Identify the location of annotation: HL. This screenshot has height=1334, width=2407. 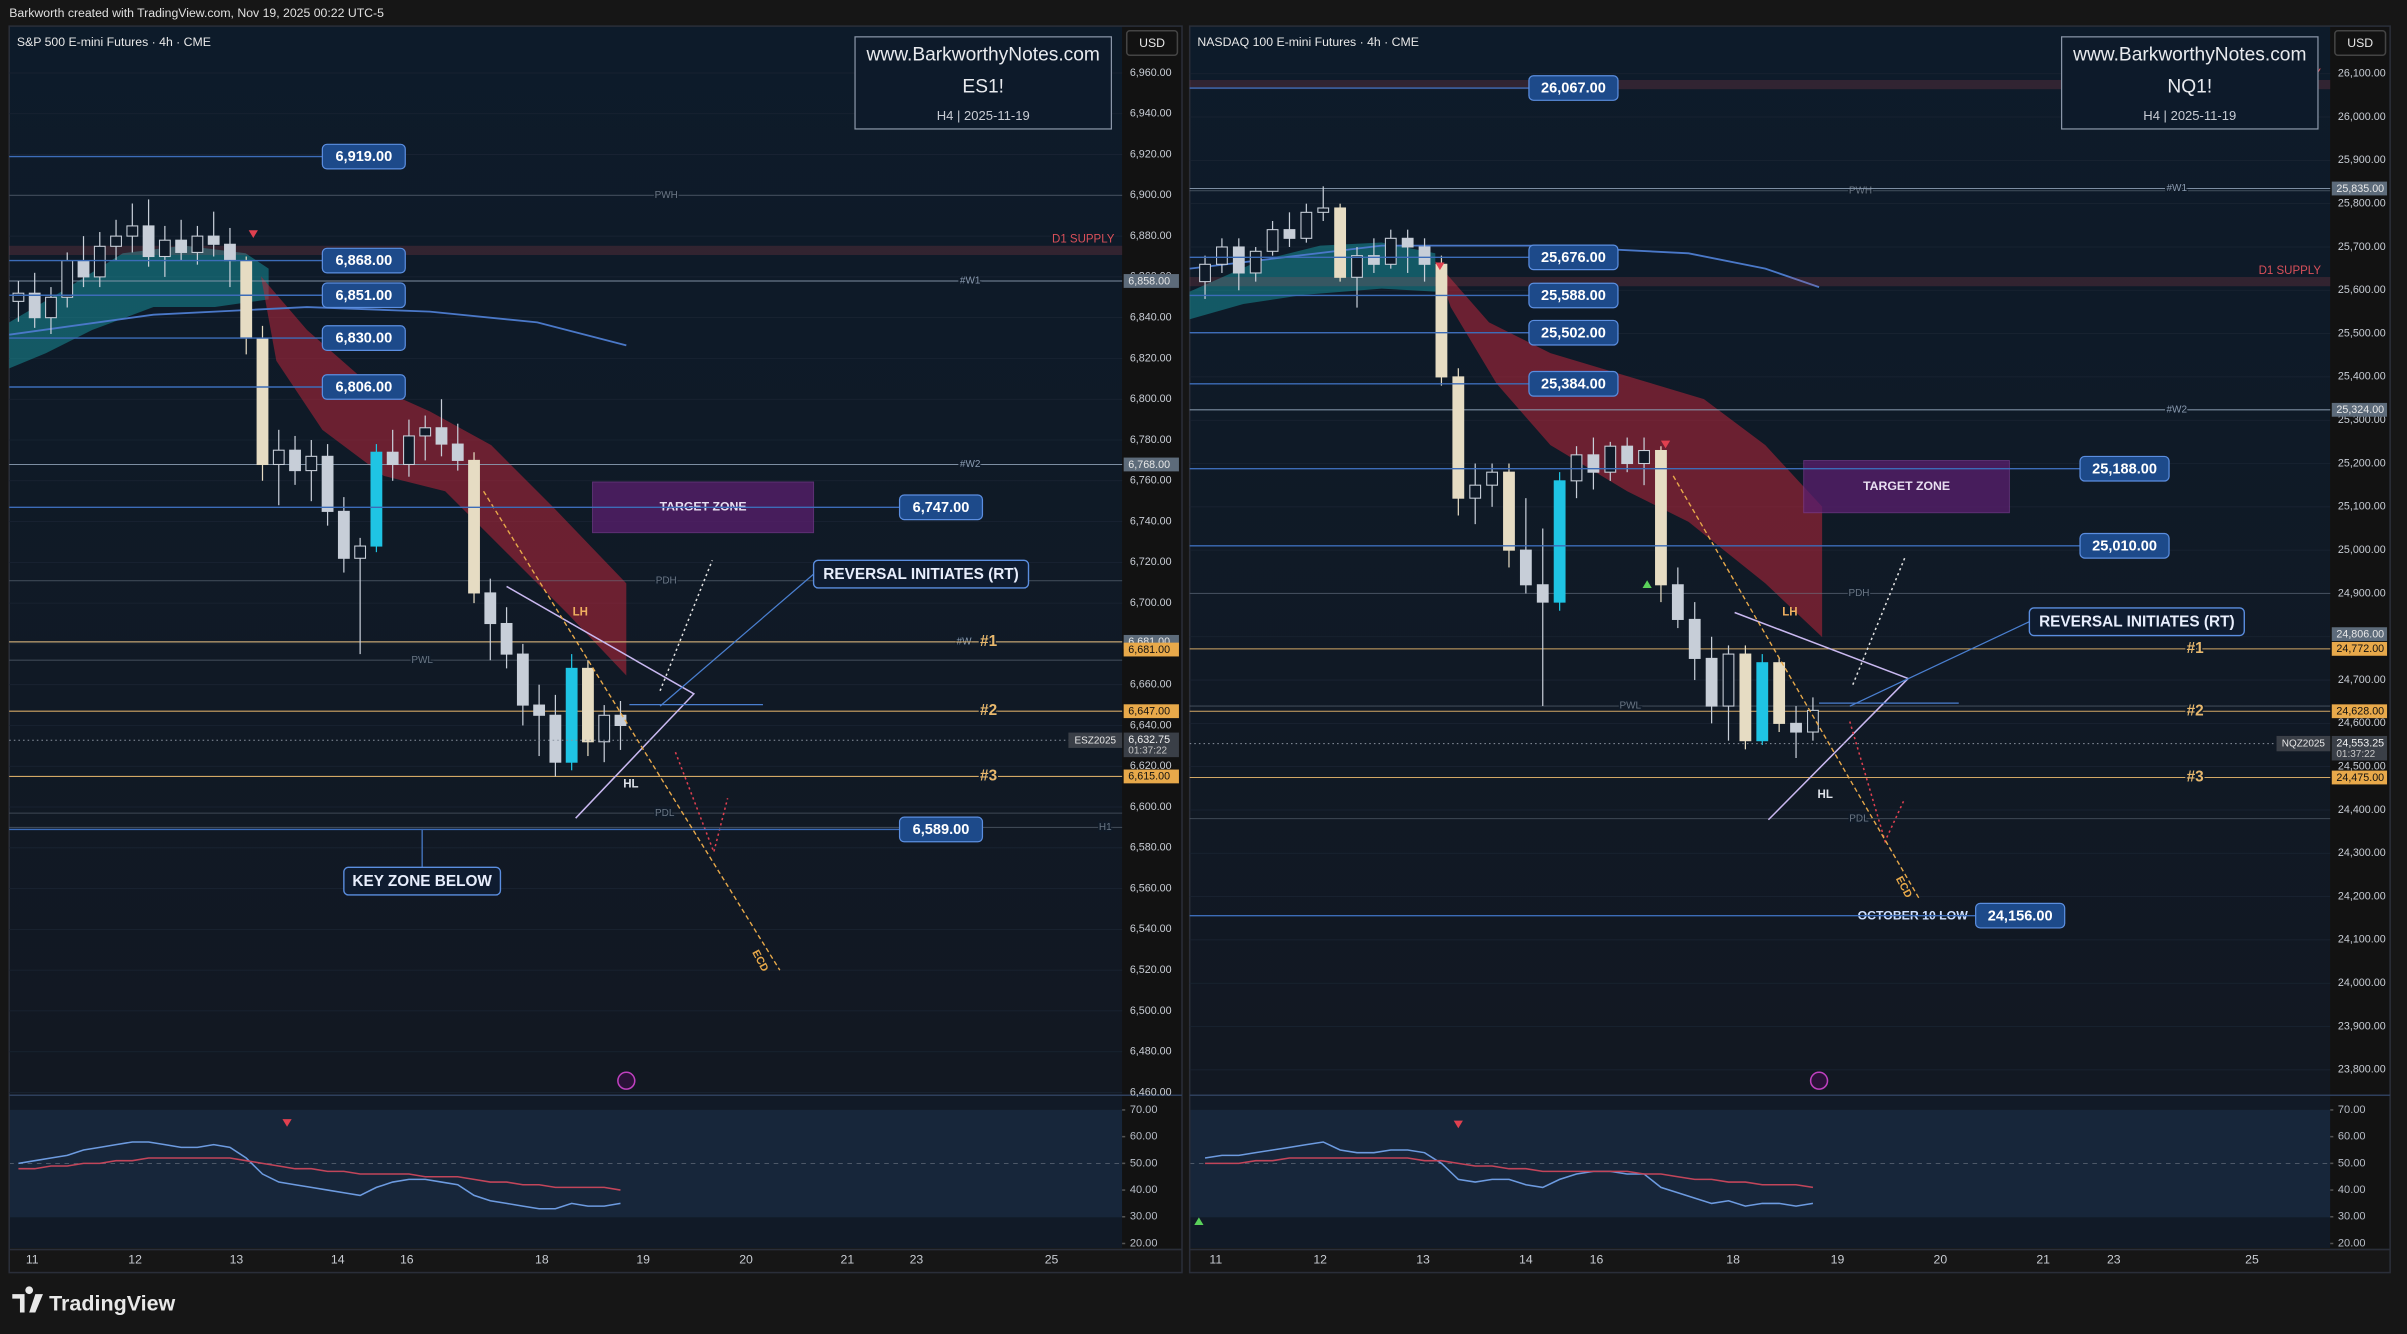
(1825, 795).